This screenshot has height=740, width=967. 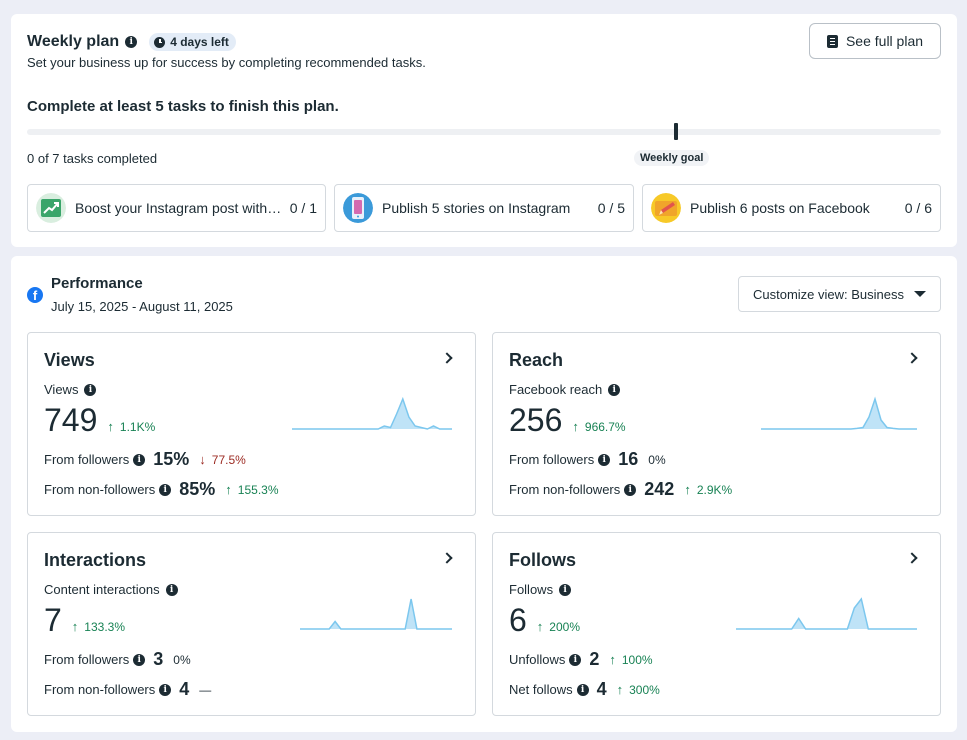 What do you see at coordinates (205, 689) in the screenshot?
I see `breakdown-delta: —` at bounding box center [205, 689].